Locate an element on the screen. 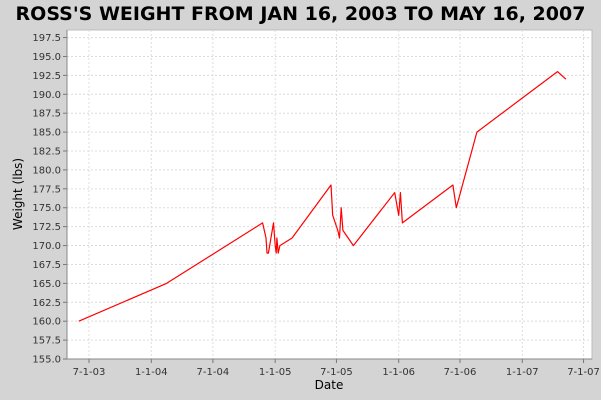 The width and height of the screenshot is (601, 400). y-tick-label: 185.0 is located at coordinates (46, 133).